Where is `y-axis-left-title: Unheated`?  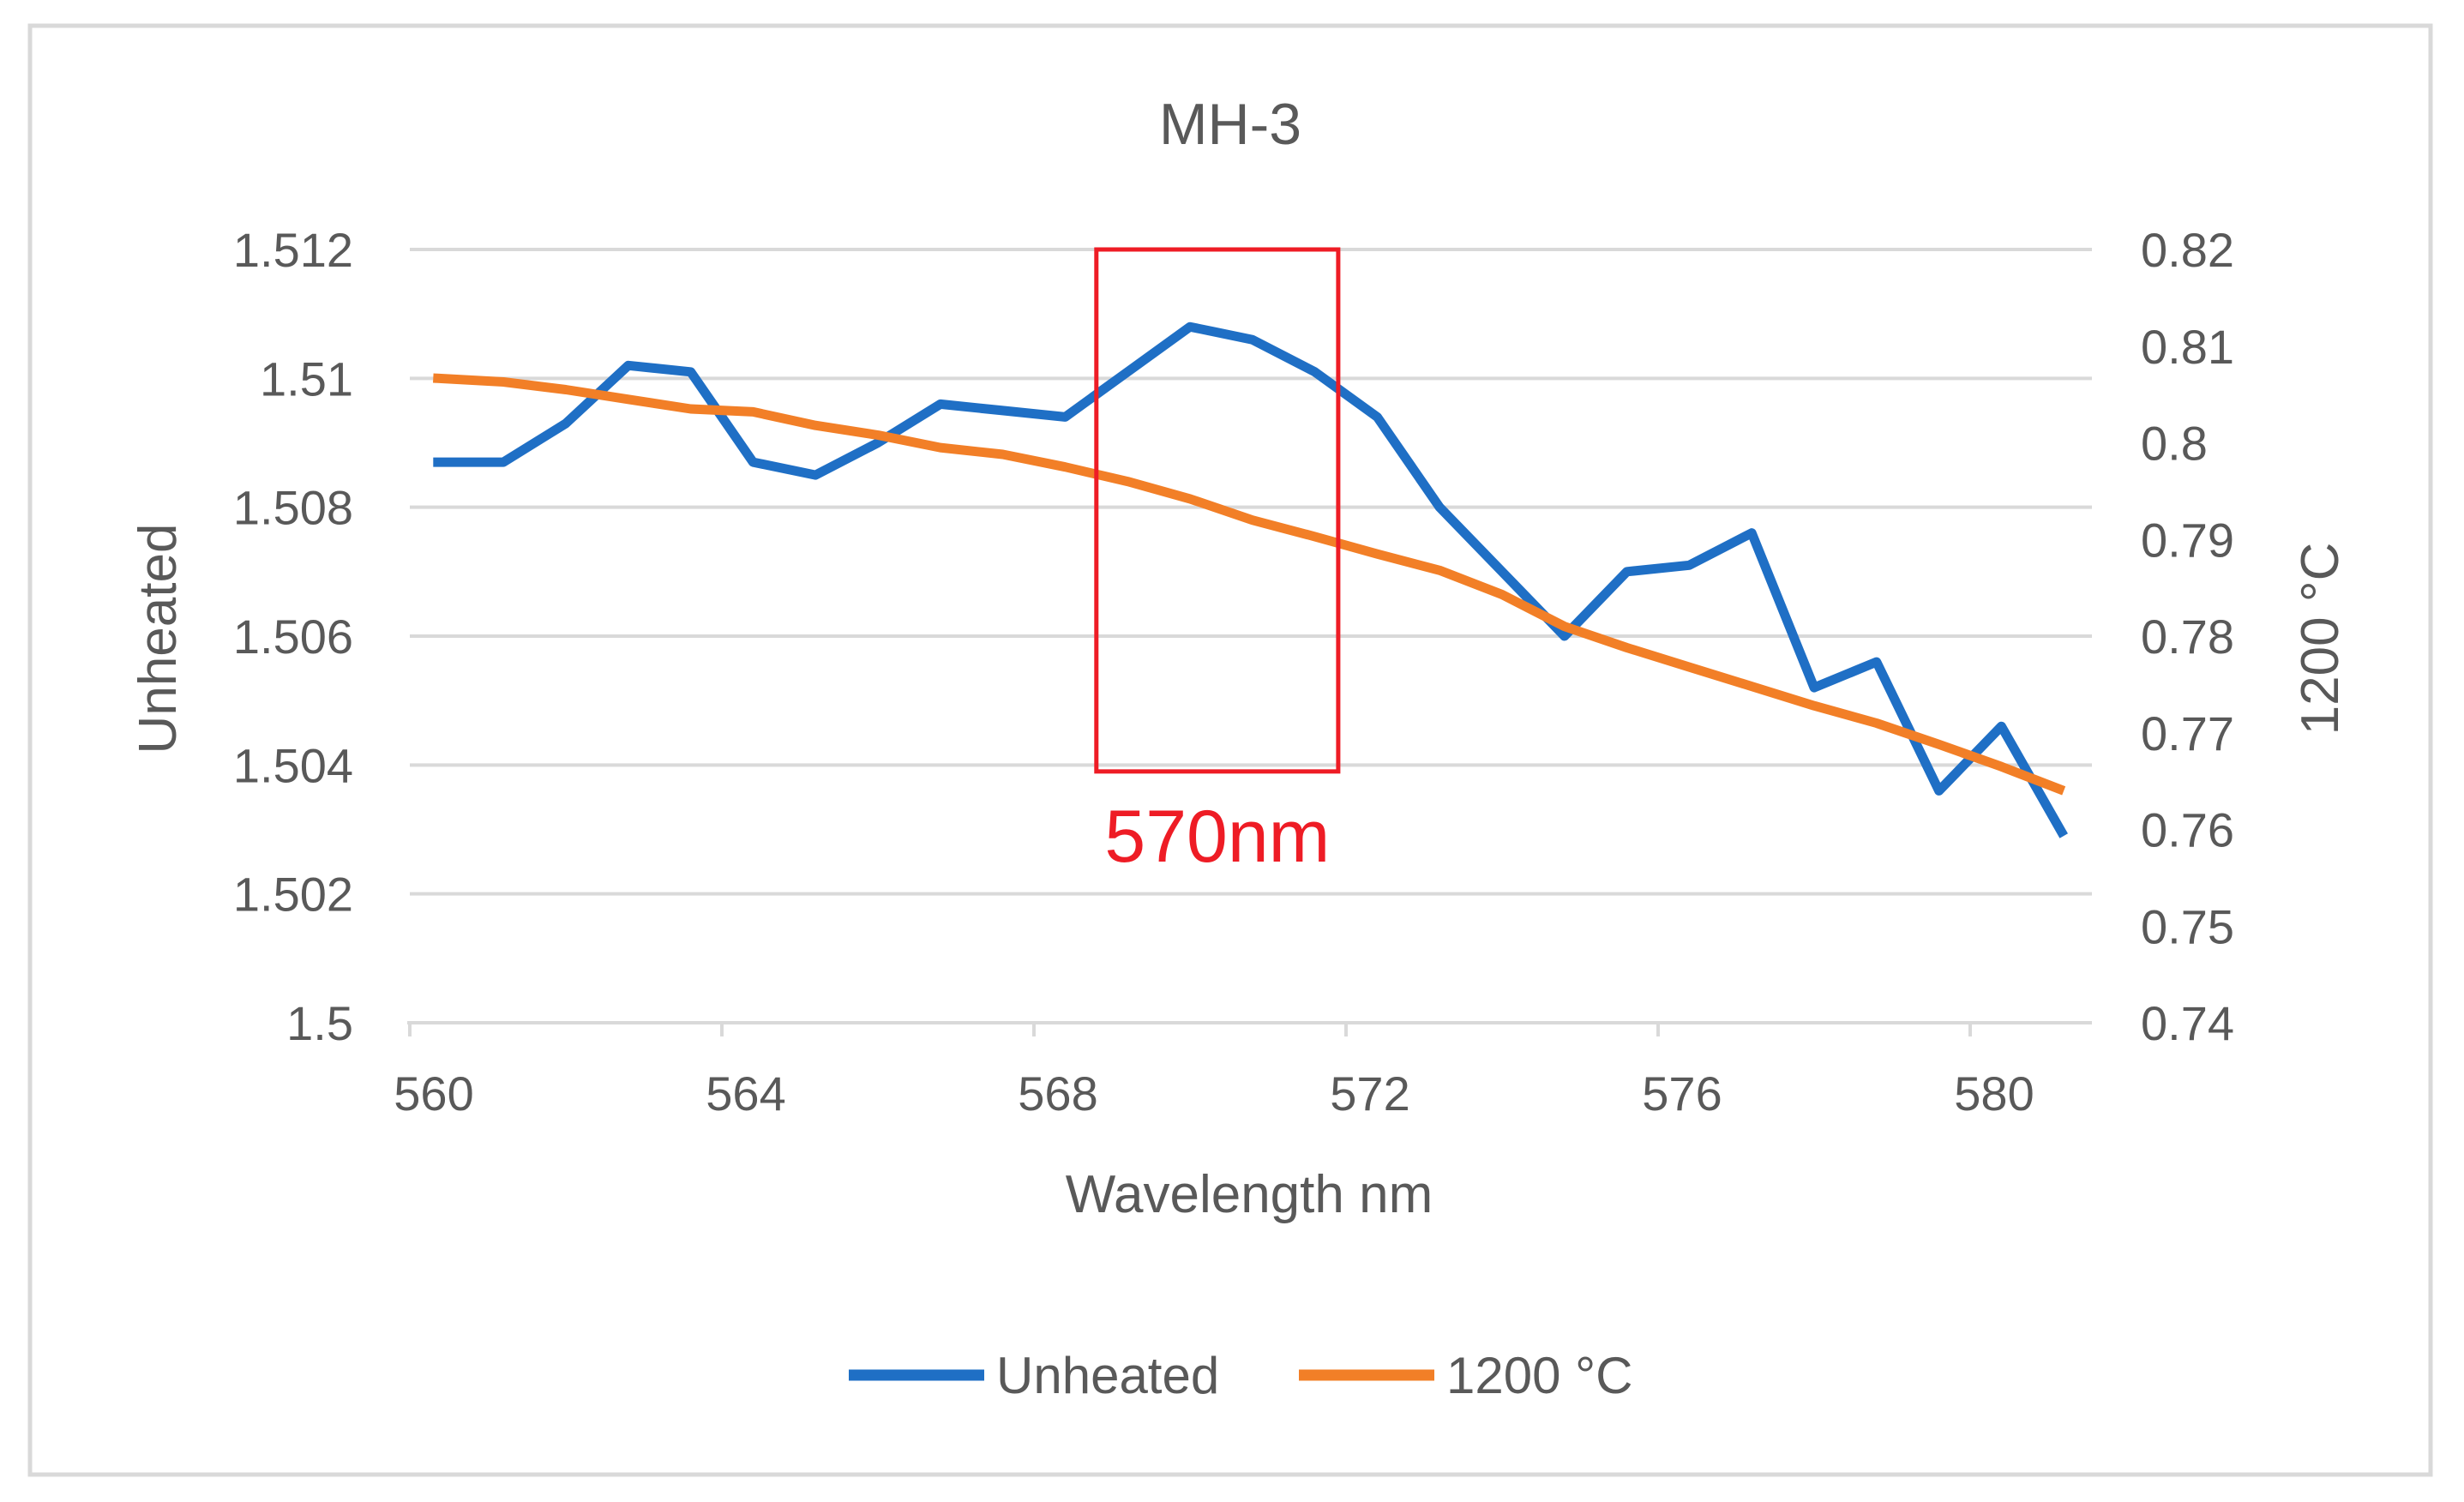 y-axis-left-title: Unheated is located at coordinates (158, 639).